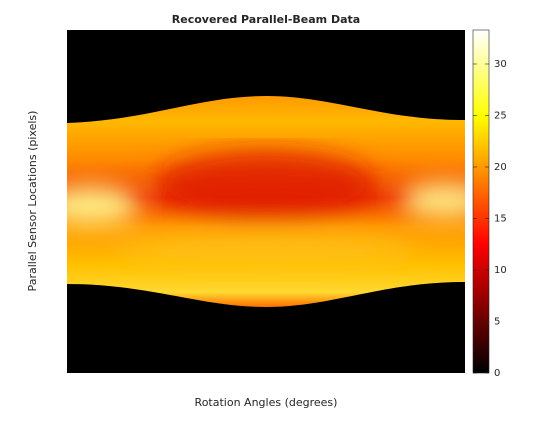 The image size is (560, 424). What do you see at coordinates (500, 64) in the screenshot?
I see `colorbar-tick-label: 30` at bounding box center [500, 64].